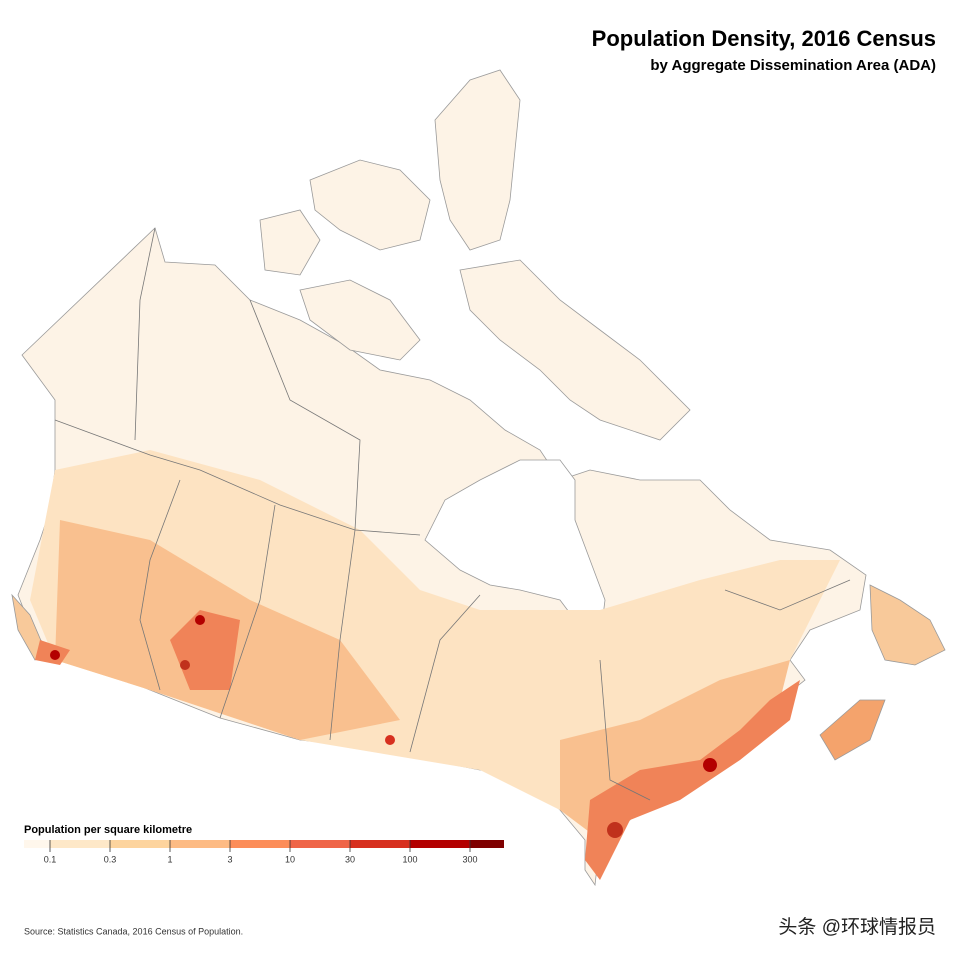 Image resolution: width=960 pixels, height=960 pixels. I want to click on legend-tick-label: 3, so click(229, 859).